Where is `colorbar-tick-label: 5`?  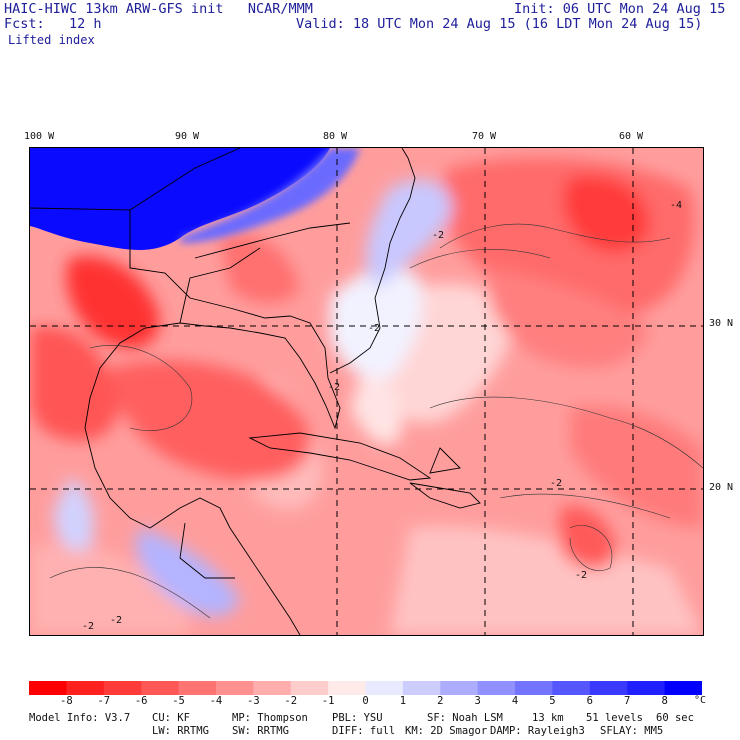 colorbar-tick-label: 5 is located at coordinates (552, 701).